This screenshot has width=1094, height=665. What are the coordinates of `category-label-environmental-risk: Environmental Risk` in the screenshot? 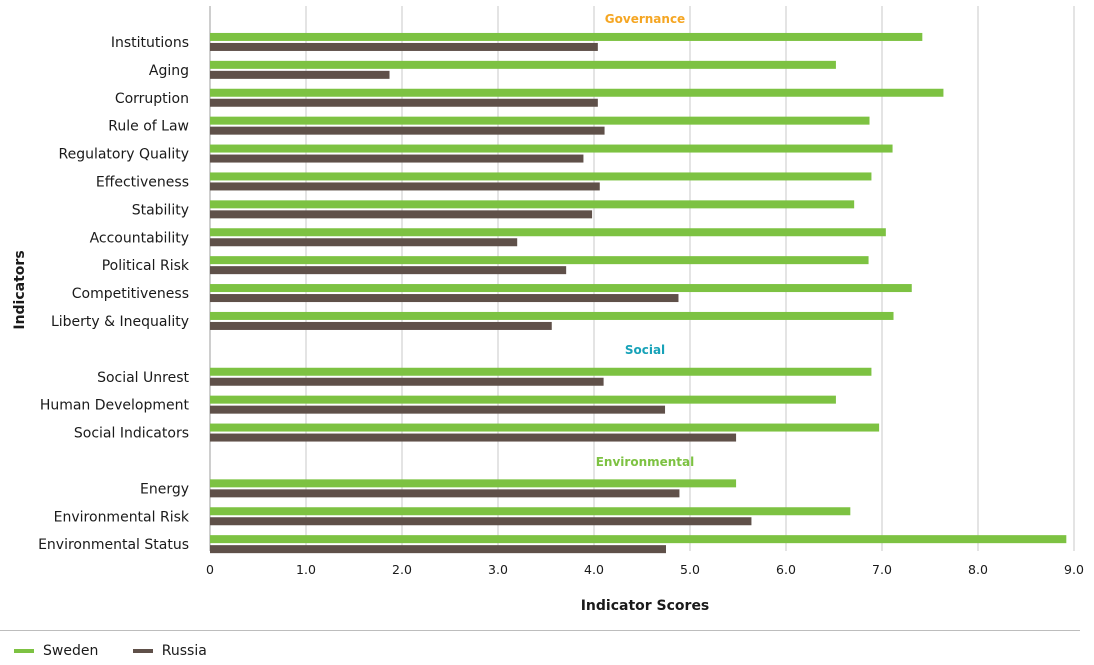 It's located at (122, 517).